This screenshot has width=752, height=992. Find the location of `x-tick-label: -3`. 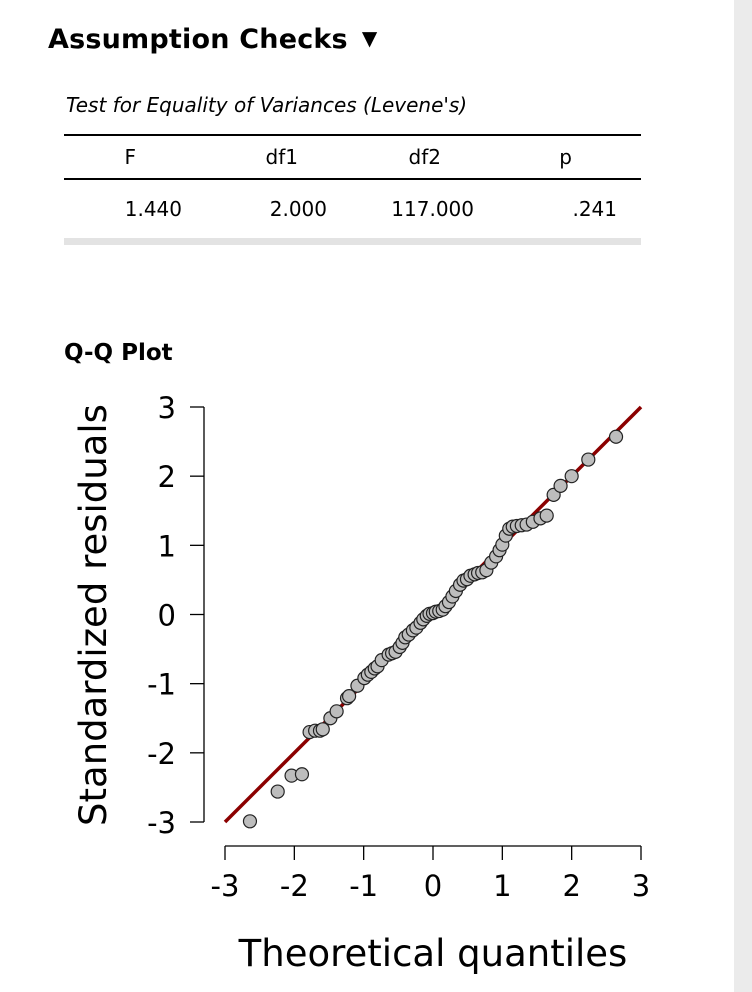

x-tick-label: -3 is located at coordinates (225, 886).